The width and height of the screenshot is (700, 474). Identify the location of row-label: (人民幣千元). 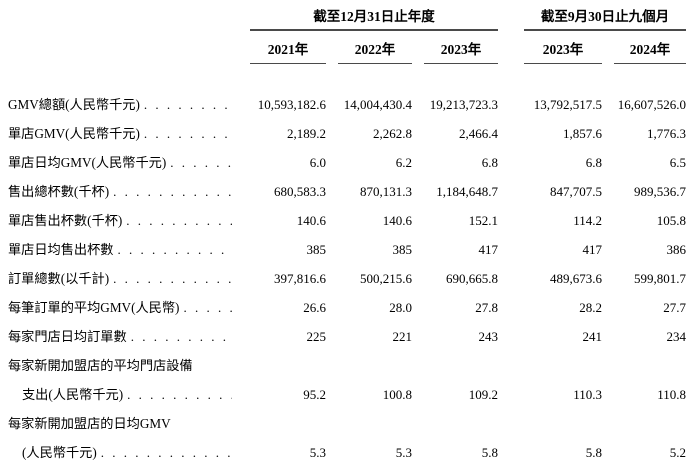
(59, 452).